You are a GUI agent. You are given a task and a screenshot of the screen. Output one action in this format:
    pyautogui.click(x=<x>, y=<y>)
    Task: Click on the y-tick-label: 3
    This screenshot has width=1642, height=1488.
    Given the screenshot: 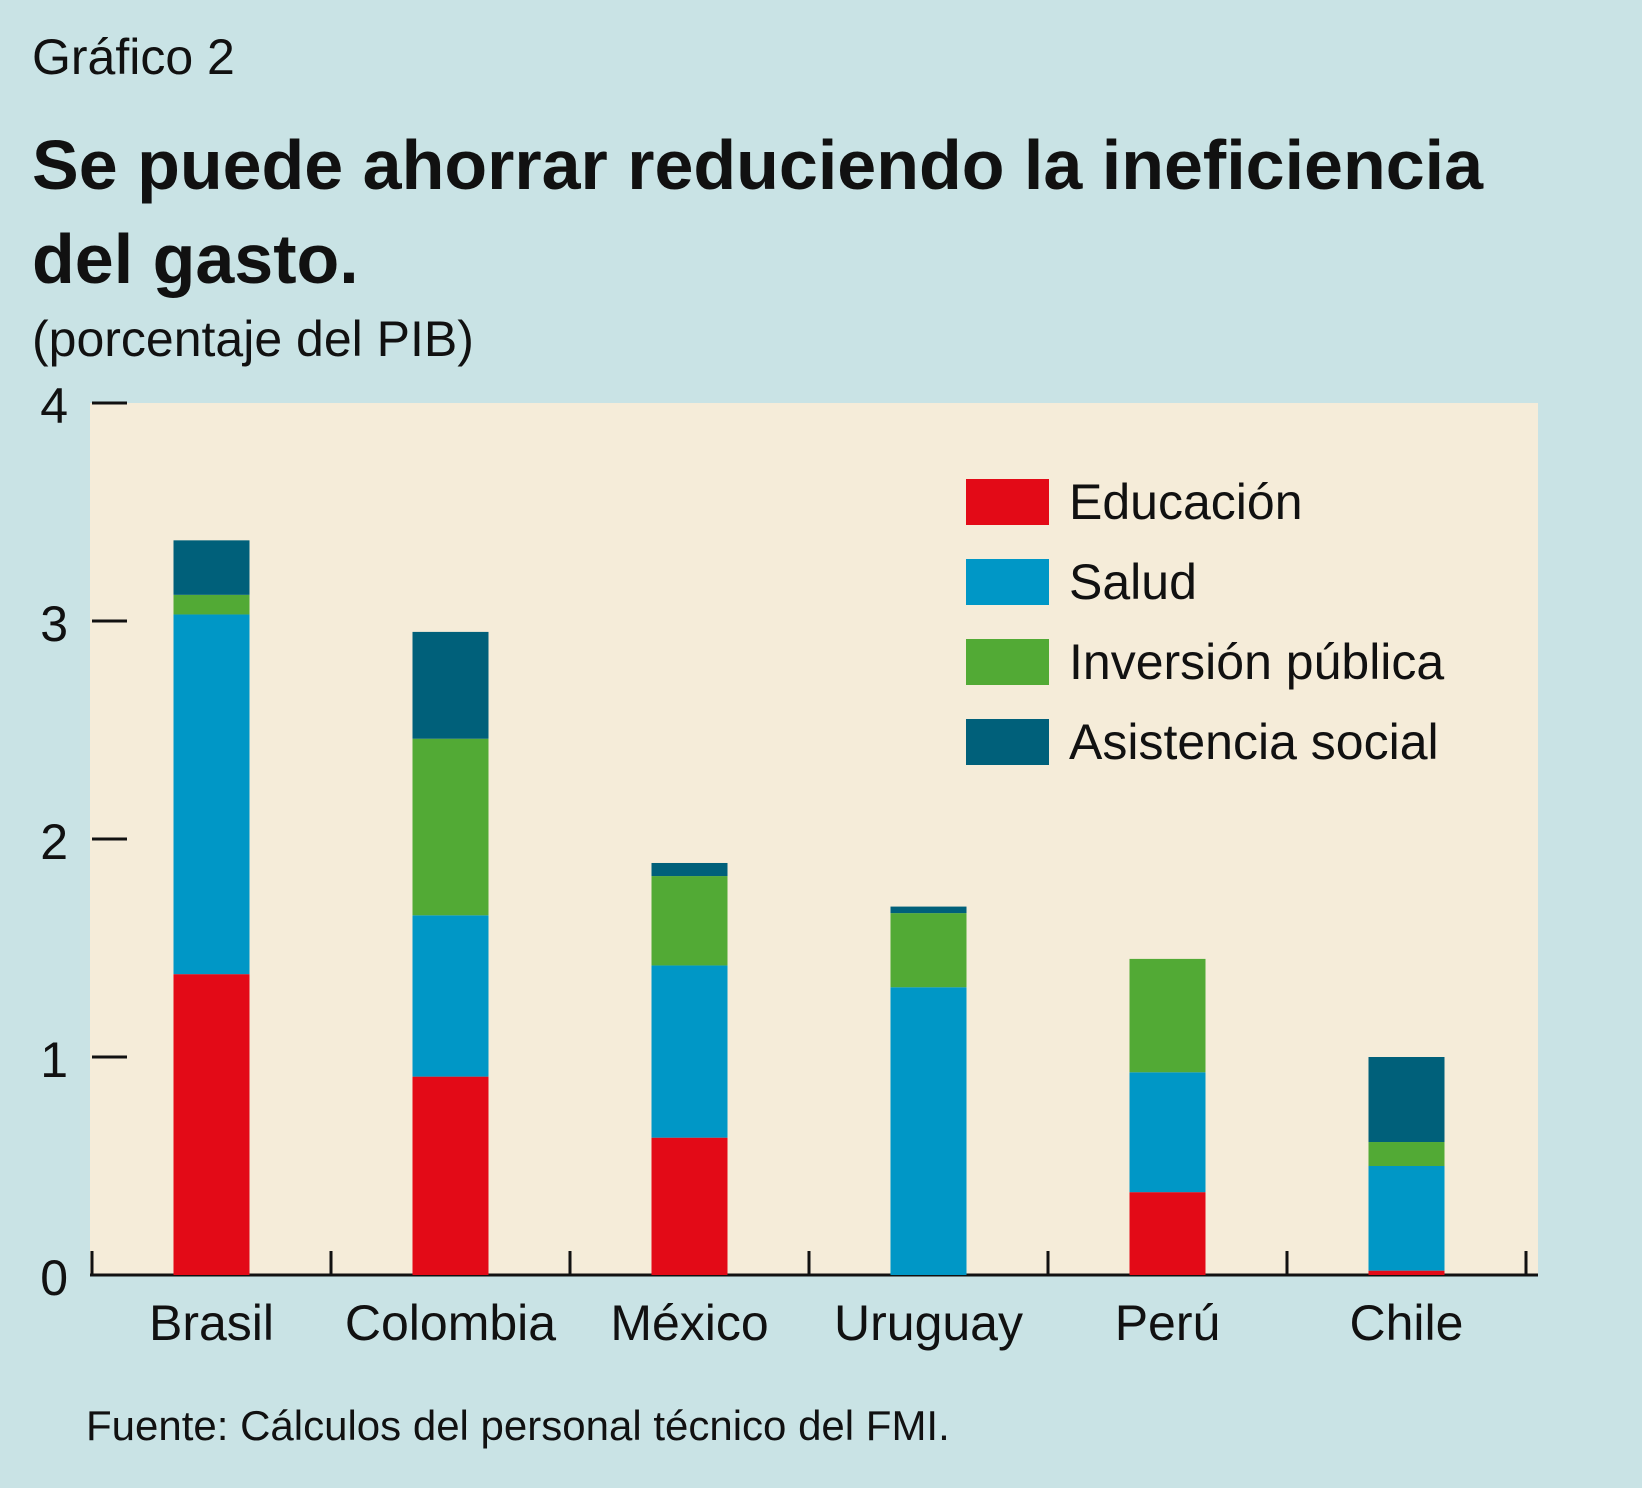 What is the action you would take?
    pyautogui.click(x=54, y=624)
    